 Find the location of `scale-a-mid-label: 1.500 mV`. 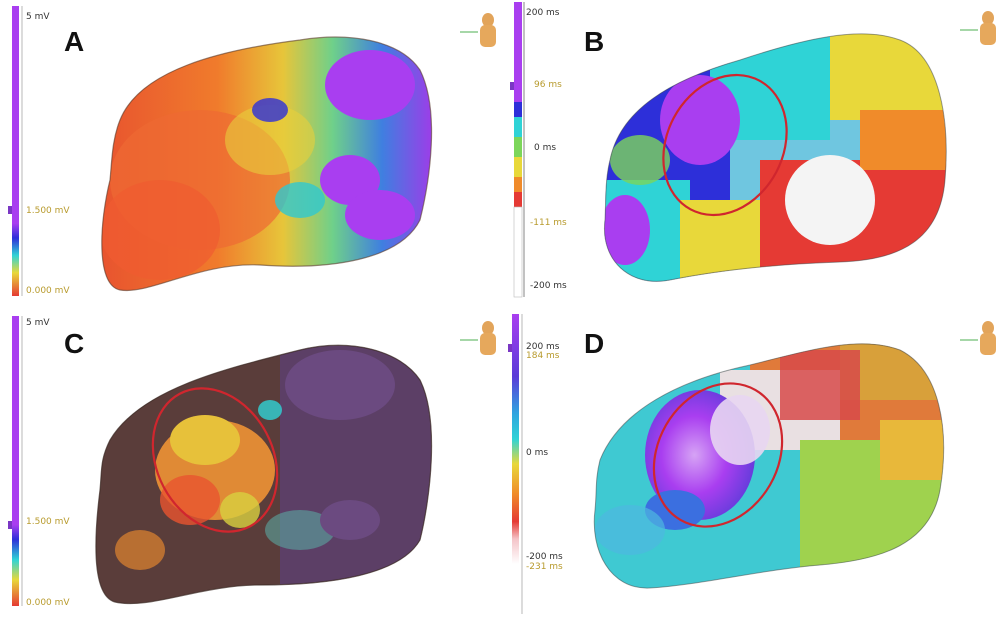

scale-a-mid-label: 1.500 mV is located at coordinates (48, 211).